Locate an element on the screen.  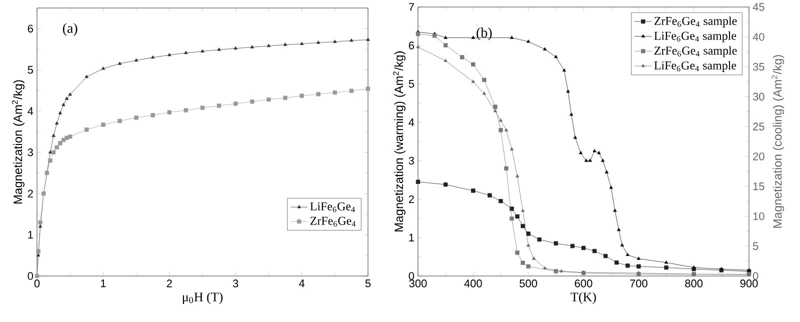
y2-tick-label: 35 is located at coordinates (758, 66).